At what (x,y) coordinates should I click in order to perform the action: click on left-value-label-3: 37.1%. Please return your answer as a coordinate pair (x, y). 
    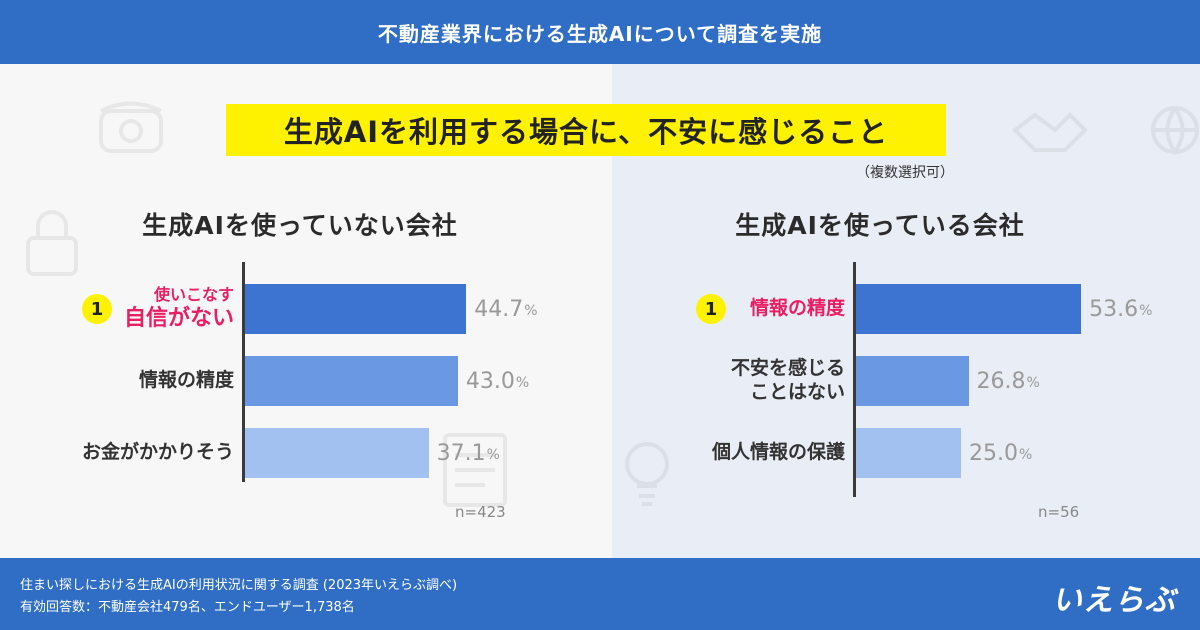
    Looking at the image, I should click on (468, 453).